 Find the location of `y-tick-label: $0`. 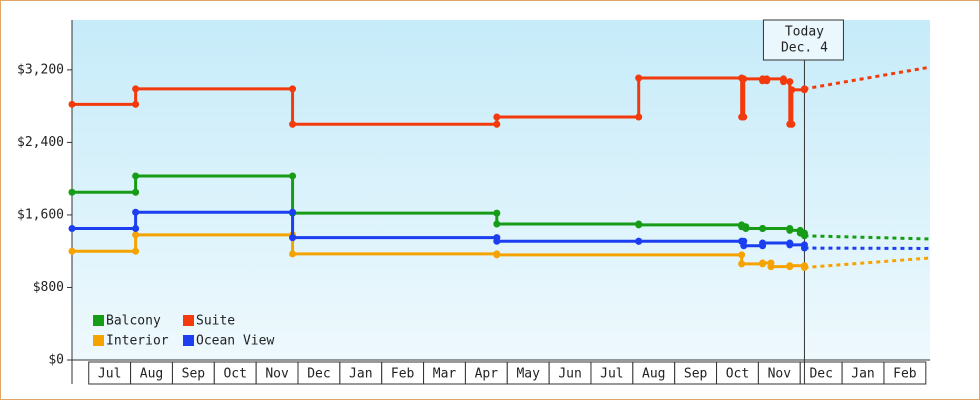

y-tick-label: $0 is located at coordinates (56, 360).